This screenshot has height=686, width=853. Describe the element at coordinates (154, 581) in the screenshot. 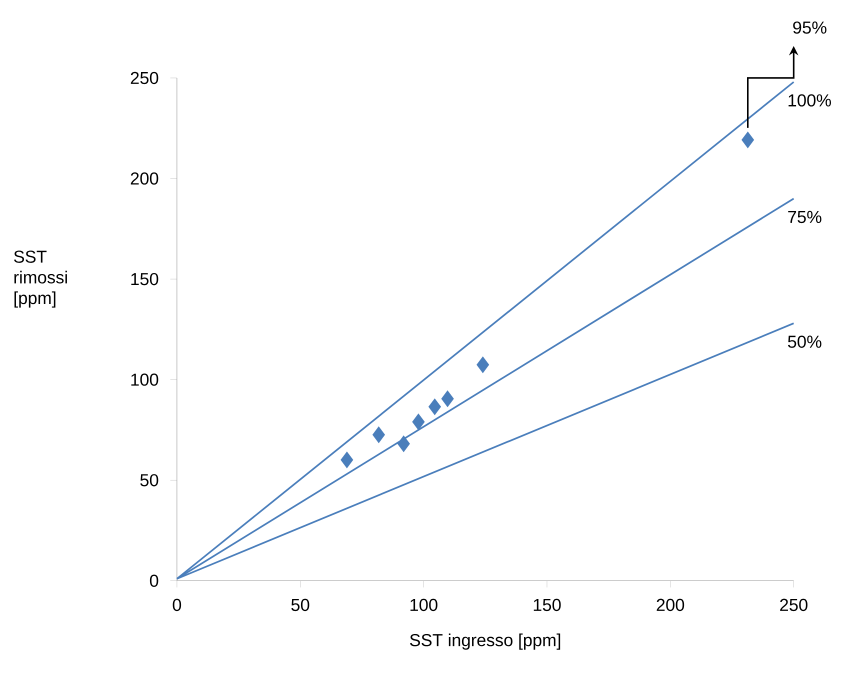

I see `y-tick-label: 0` at that location.